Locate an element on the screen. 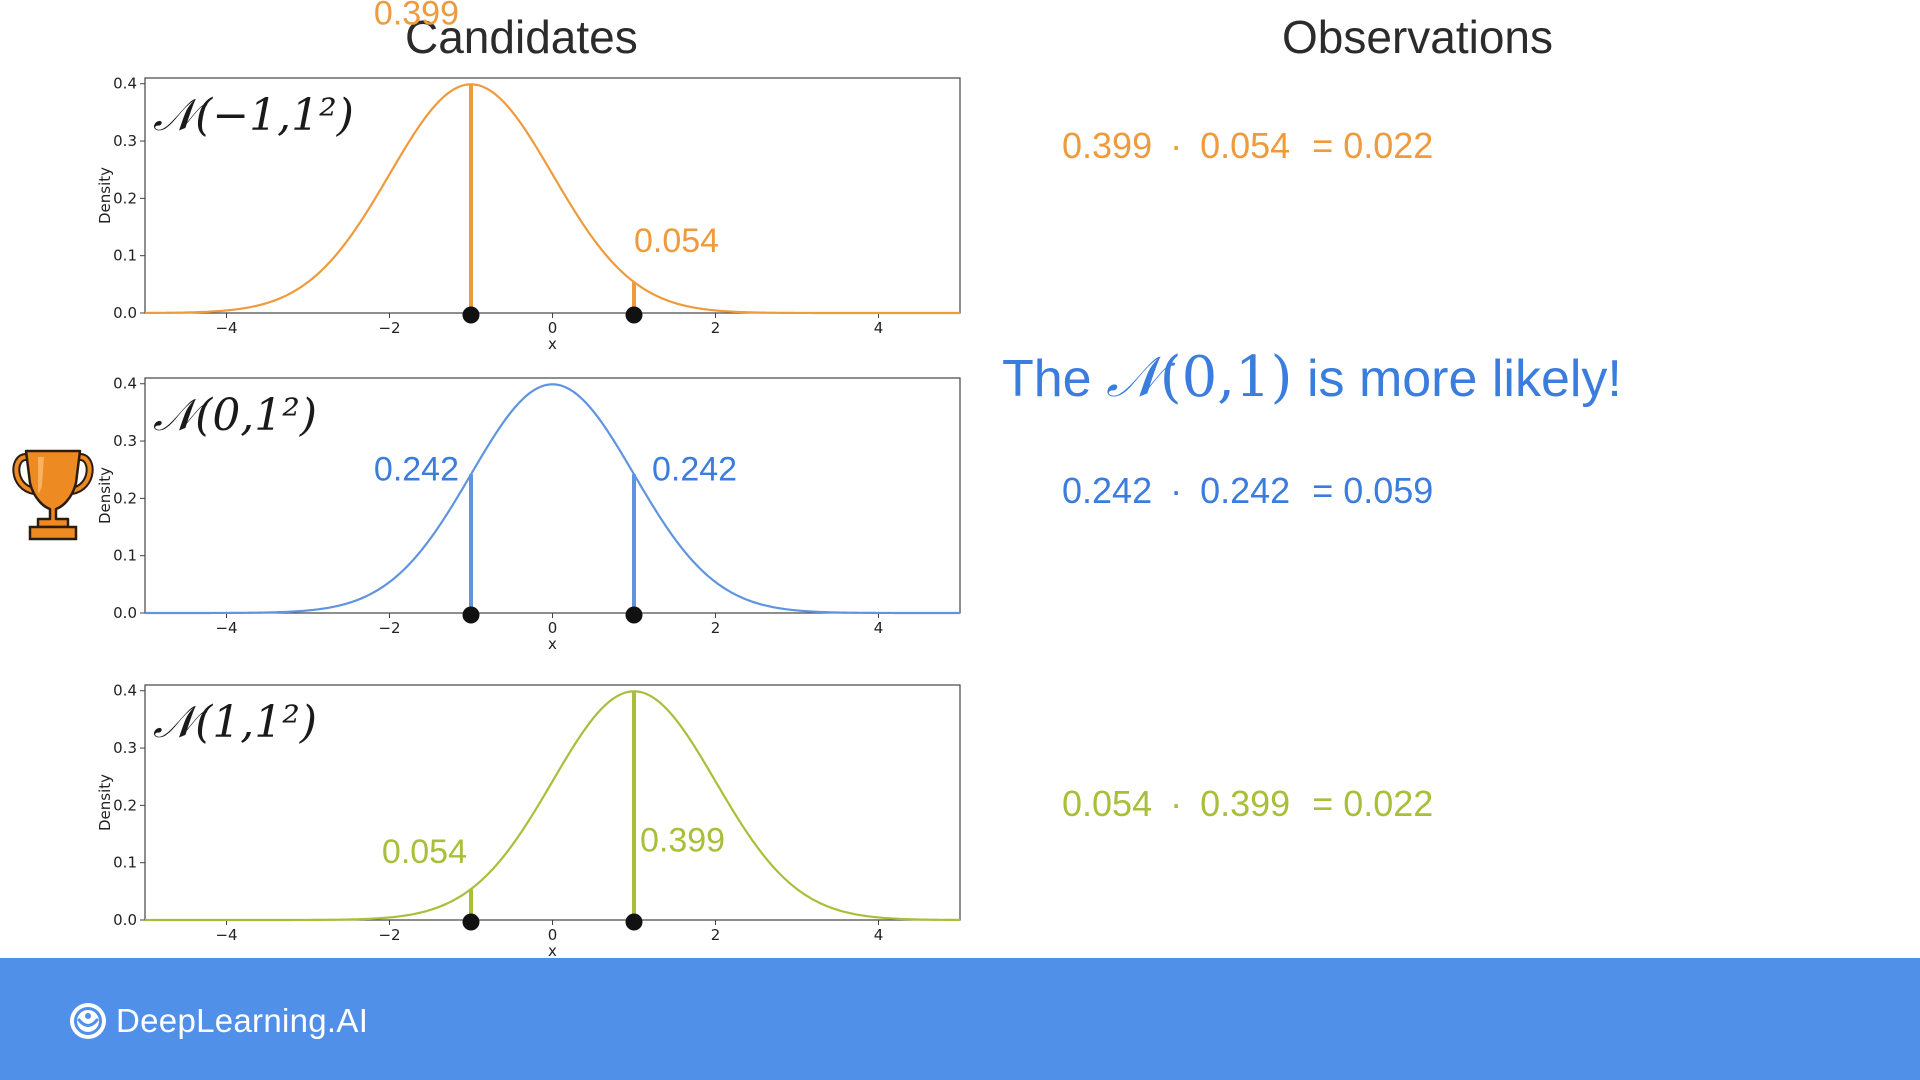  obs-3-a: 0.054 is located at coordinates (1107, 803).